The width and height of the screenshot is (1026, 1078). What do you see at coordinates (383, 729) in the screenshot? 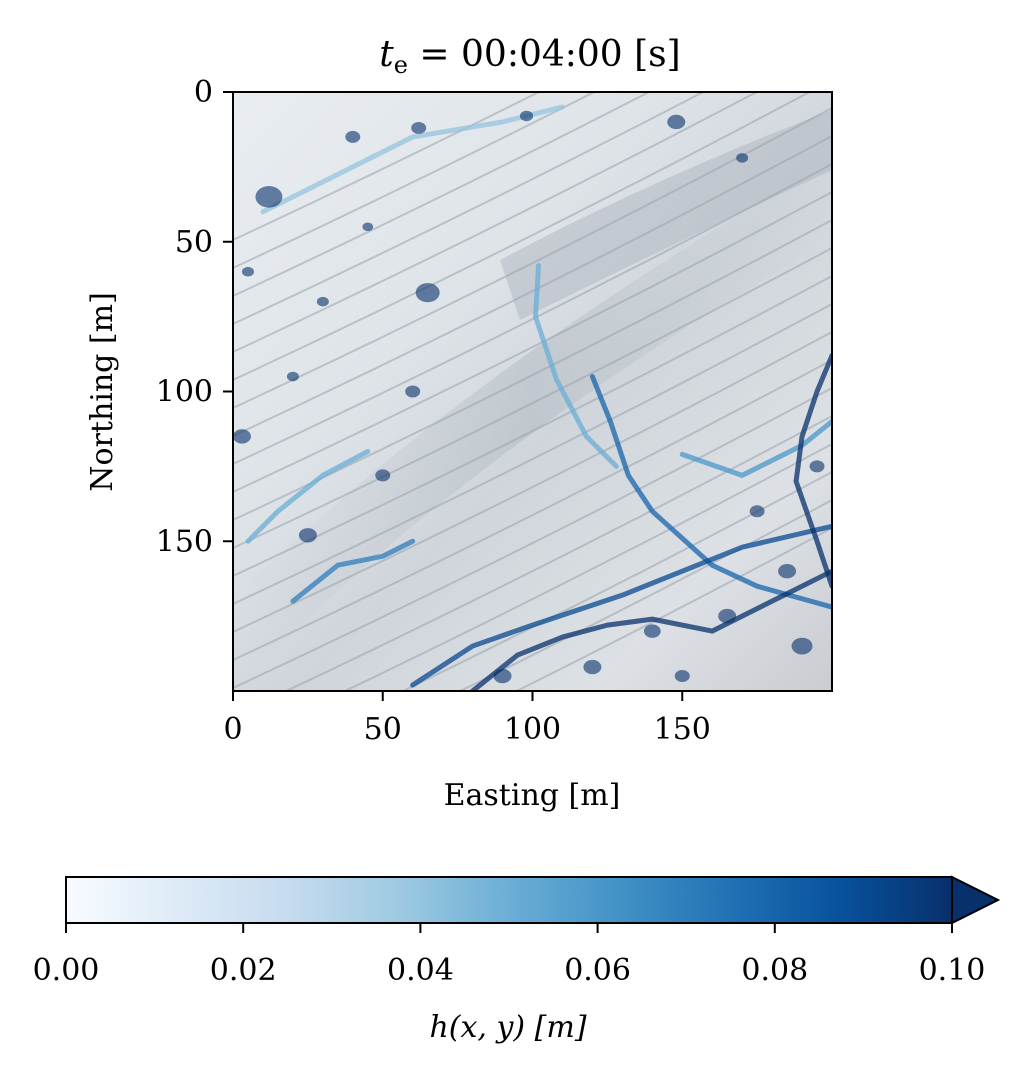
I see `x-tick-label: 50` at bounding box center [383, 729].